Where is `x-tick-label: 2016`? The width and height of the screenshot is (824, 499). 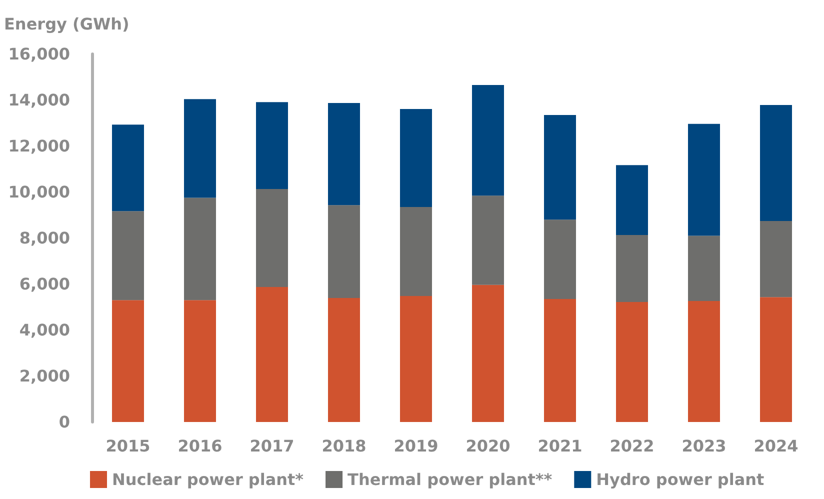
x-tick-label: 2016 is located at coordinates (200, 446).